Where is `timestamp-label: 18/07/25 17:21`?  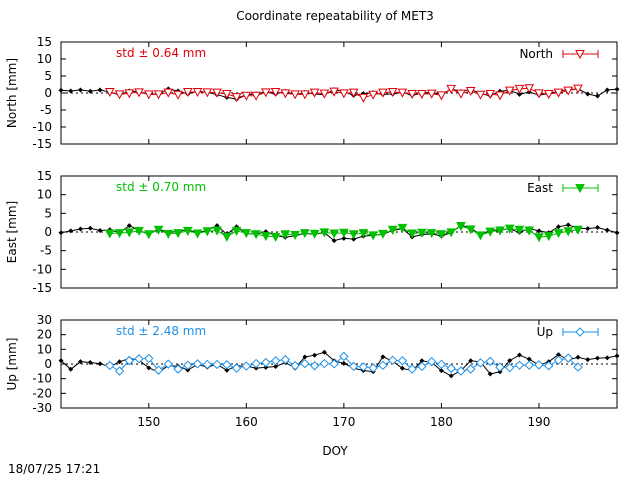 timestamp-label: 18/07/25 17:21 is located at coordinates (54, 469).